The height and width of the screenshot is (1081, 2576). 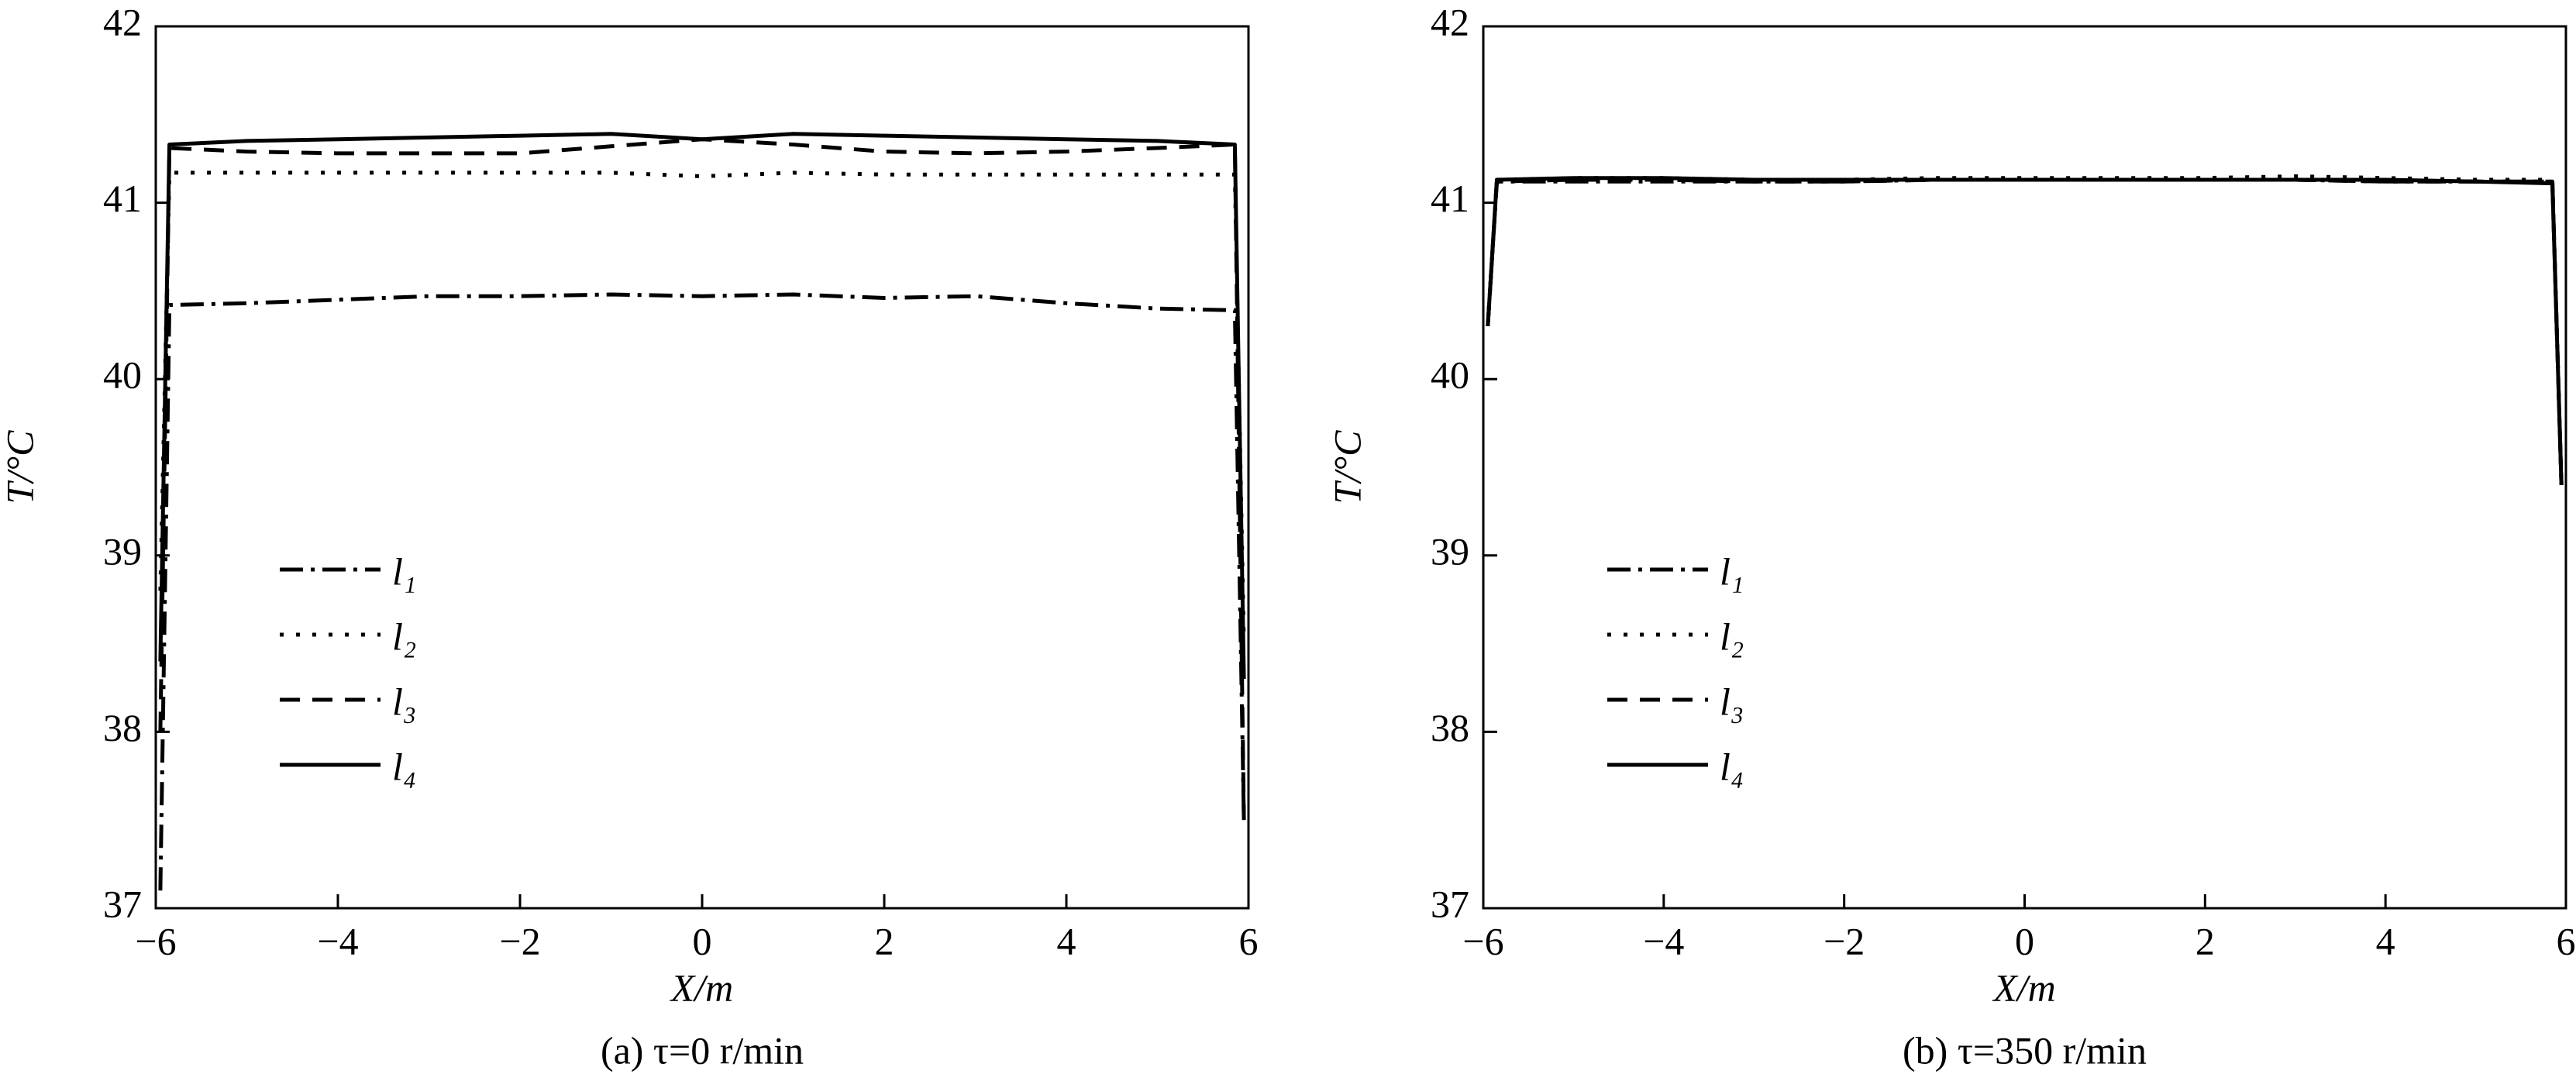 I want to click on caption: (b) τ=350 r/min, so click(x=2025, y=1050).